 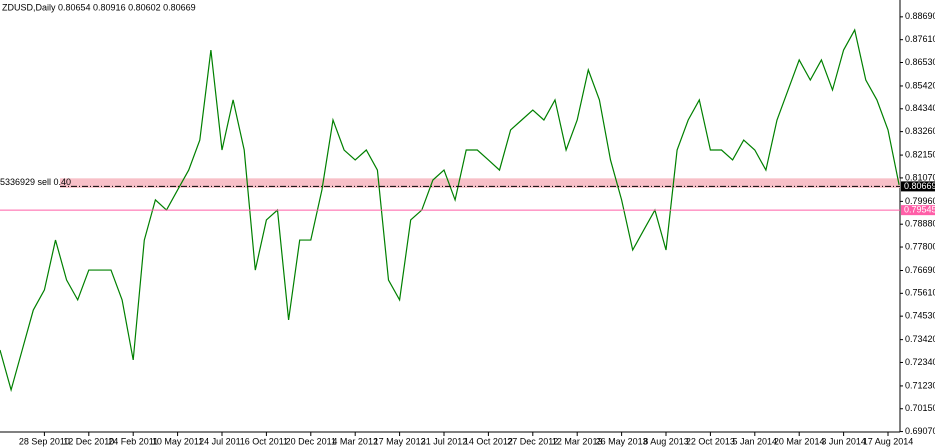 I want to click on y-tick-label: 0.88690, so click(x=920, y=16).